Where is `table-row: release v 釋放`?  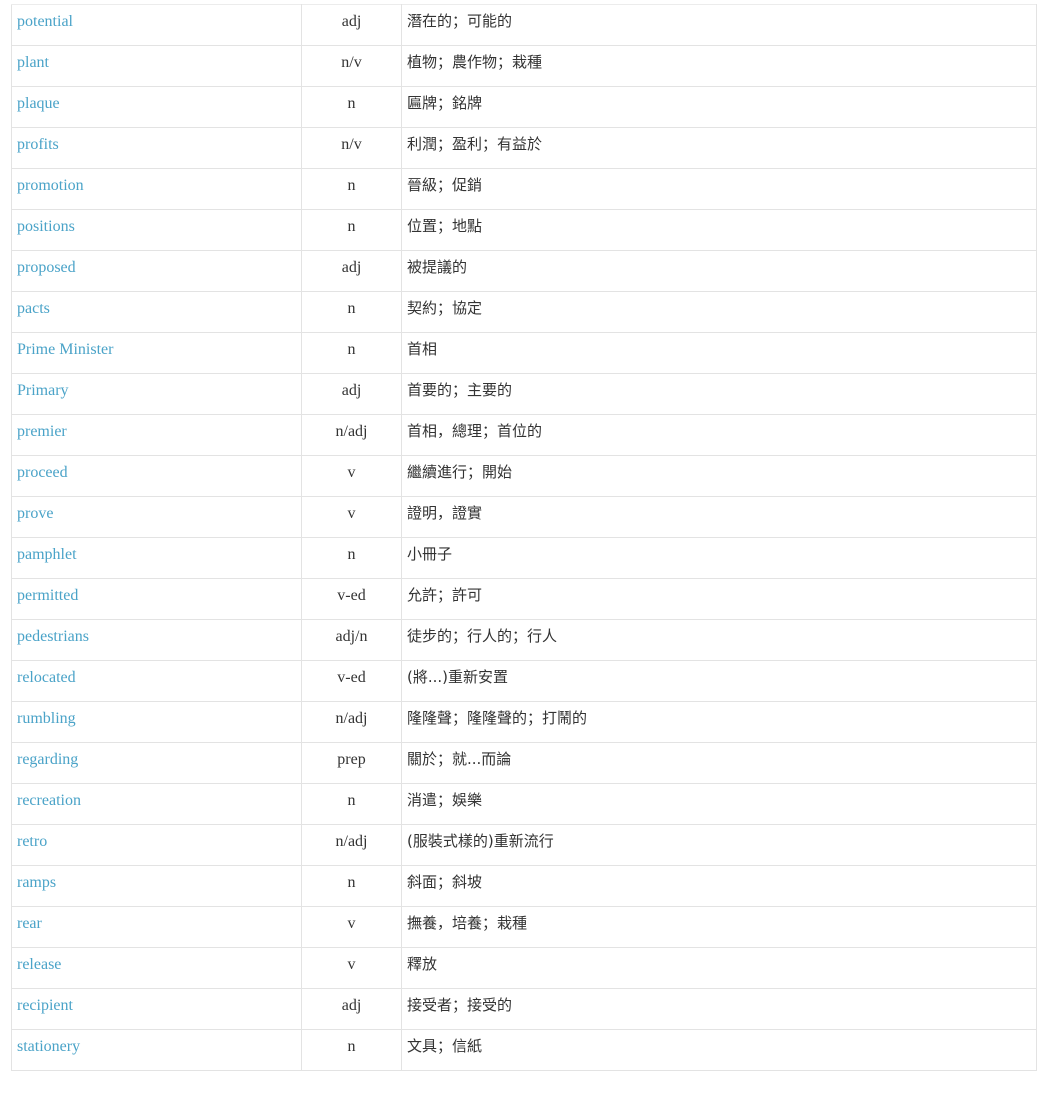
table-row: release v 釋放 is located at coordinates (524, 968).